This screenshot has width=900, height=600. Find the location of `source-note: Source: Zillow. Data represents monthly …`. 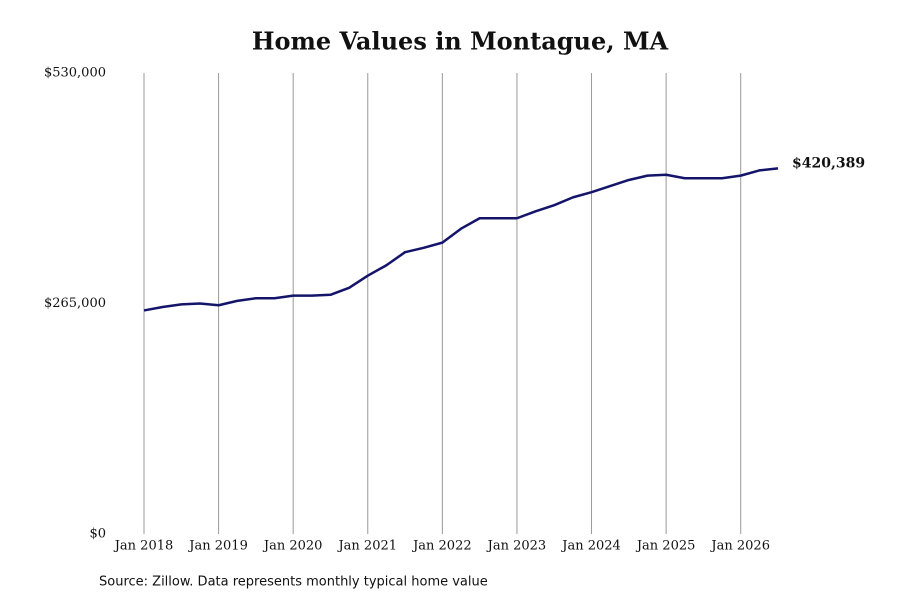

source-note: Source: Zillow. Data represents monthly … is located at coordinates (293, 582).